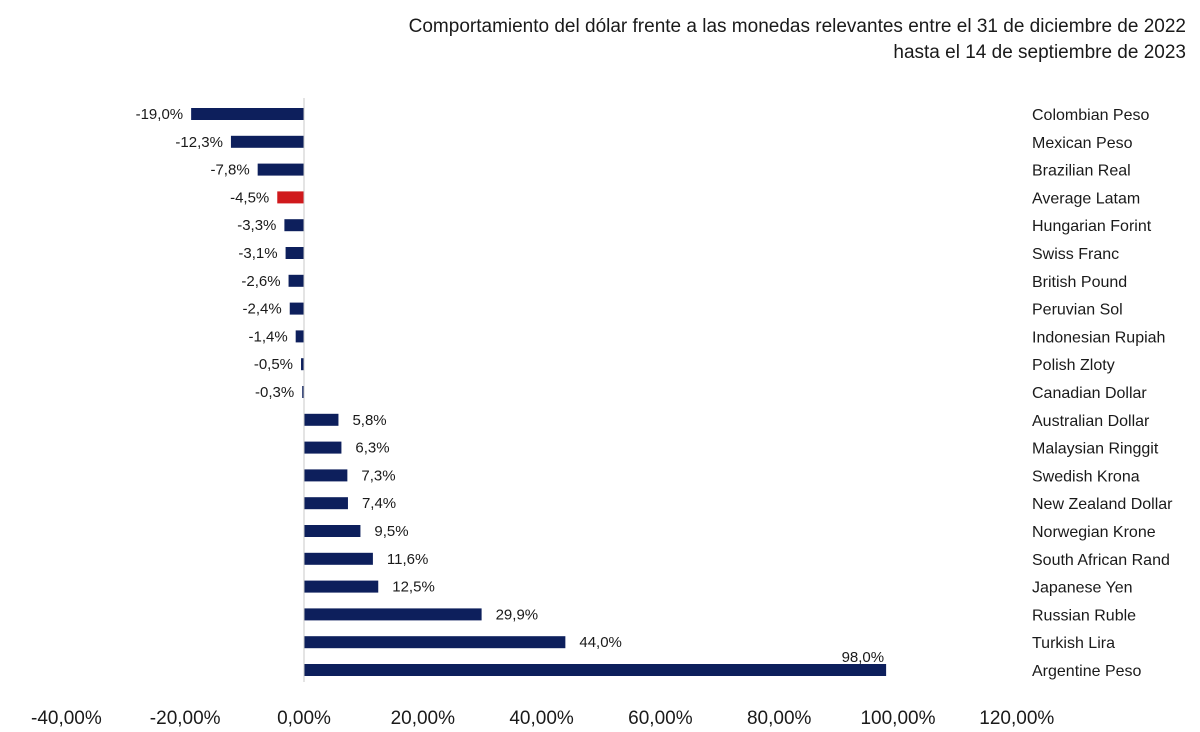 The height and width of the screenshot is (732, 1200). I want to click on category-label: Canadian Dollar, so click(1089, 393).